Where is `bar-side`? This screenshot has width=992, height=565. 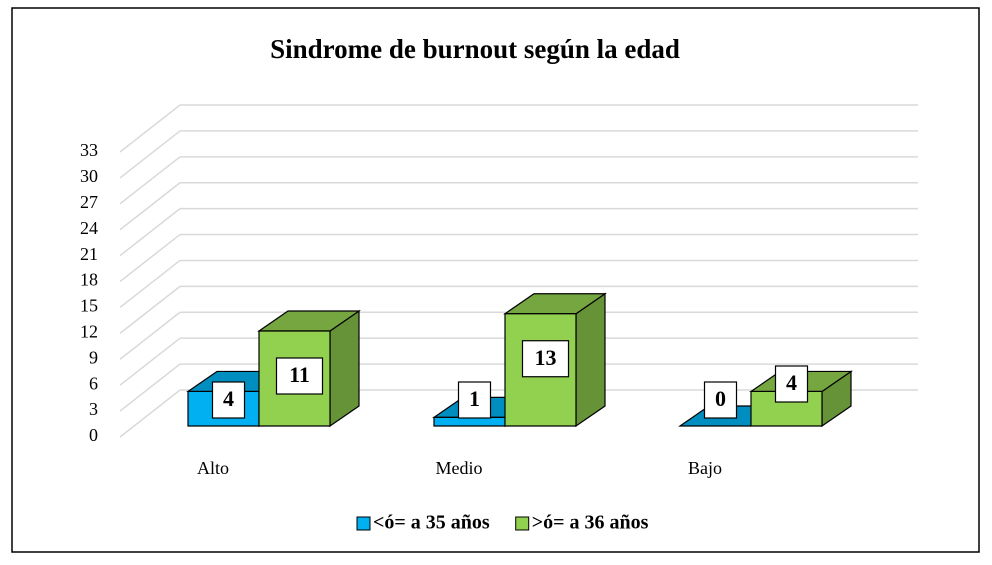
bar-side is located at coordinates (590, 360).